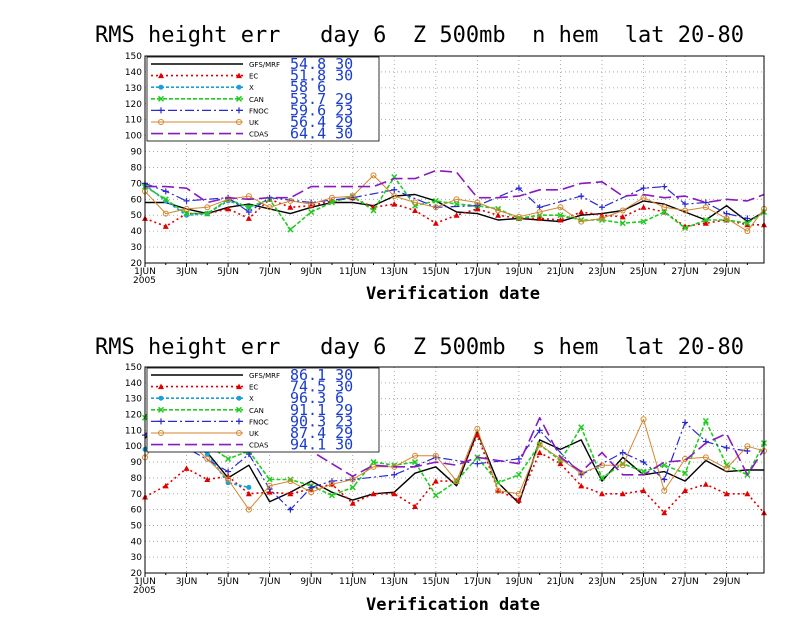 The width and height of the screenshot is (800, 622). What do you see at coordinates (446, 459) in the screenshot?
I see `series-line-bottom-fnoc` at bounding box center [446, 459].